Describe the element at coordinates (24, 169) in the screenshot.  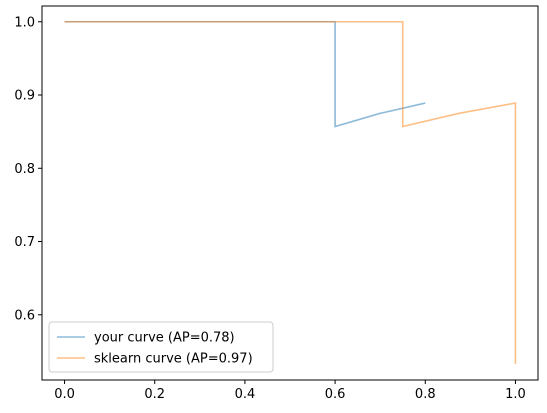
I see `y-tick-label: 0.8` at that location.